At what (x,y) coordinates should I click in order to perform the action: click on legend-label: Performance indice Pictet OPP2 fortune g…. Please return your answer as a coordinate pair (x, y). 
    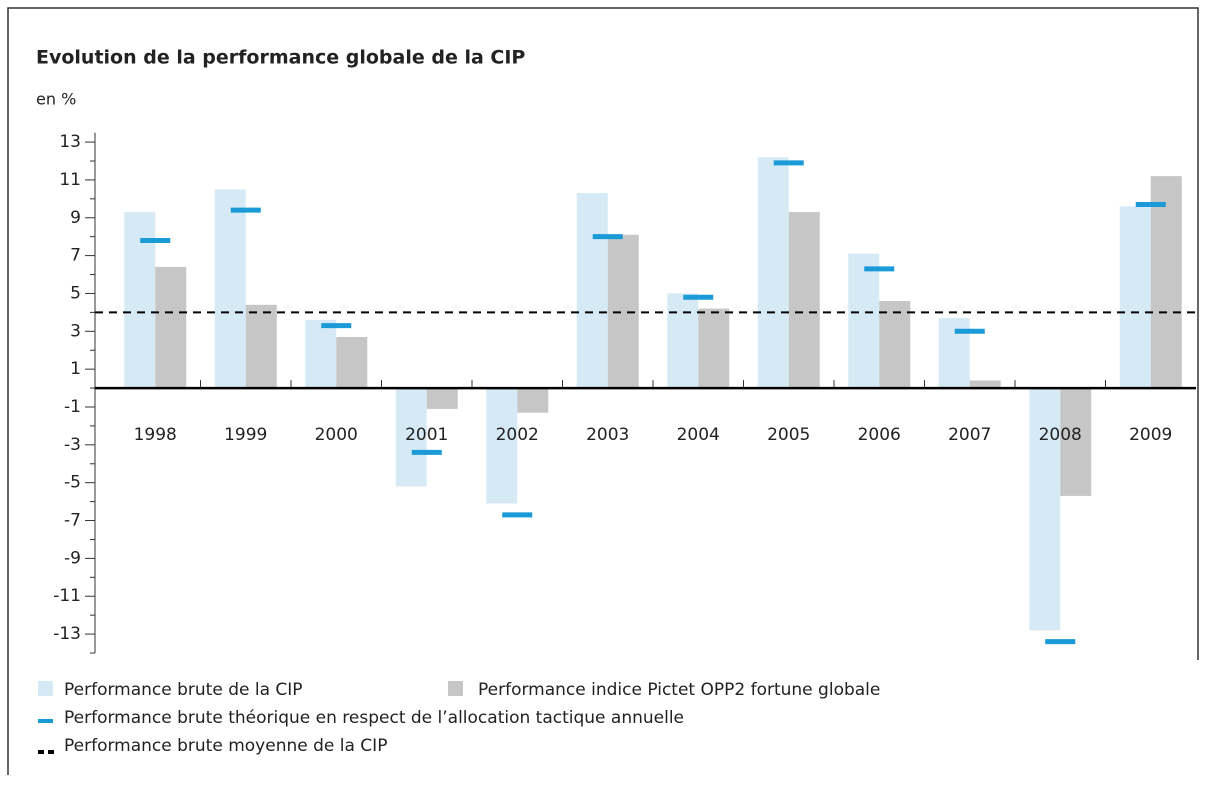
    Looking at the image, I should click on (679, 690).